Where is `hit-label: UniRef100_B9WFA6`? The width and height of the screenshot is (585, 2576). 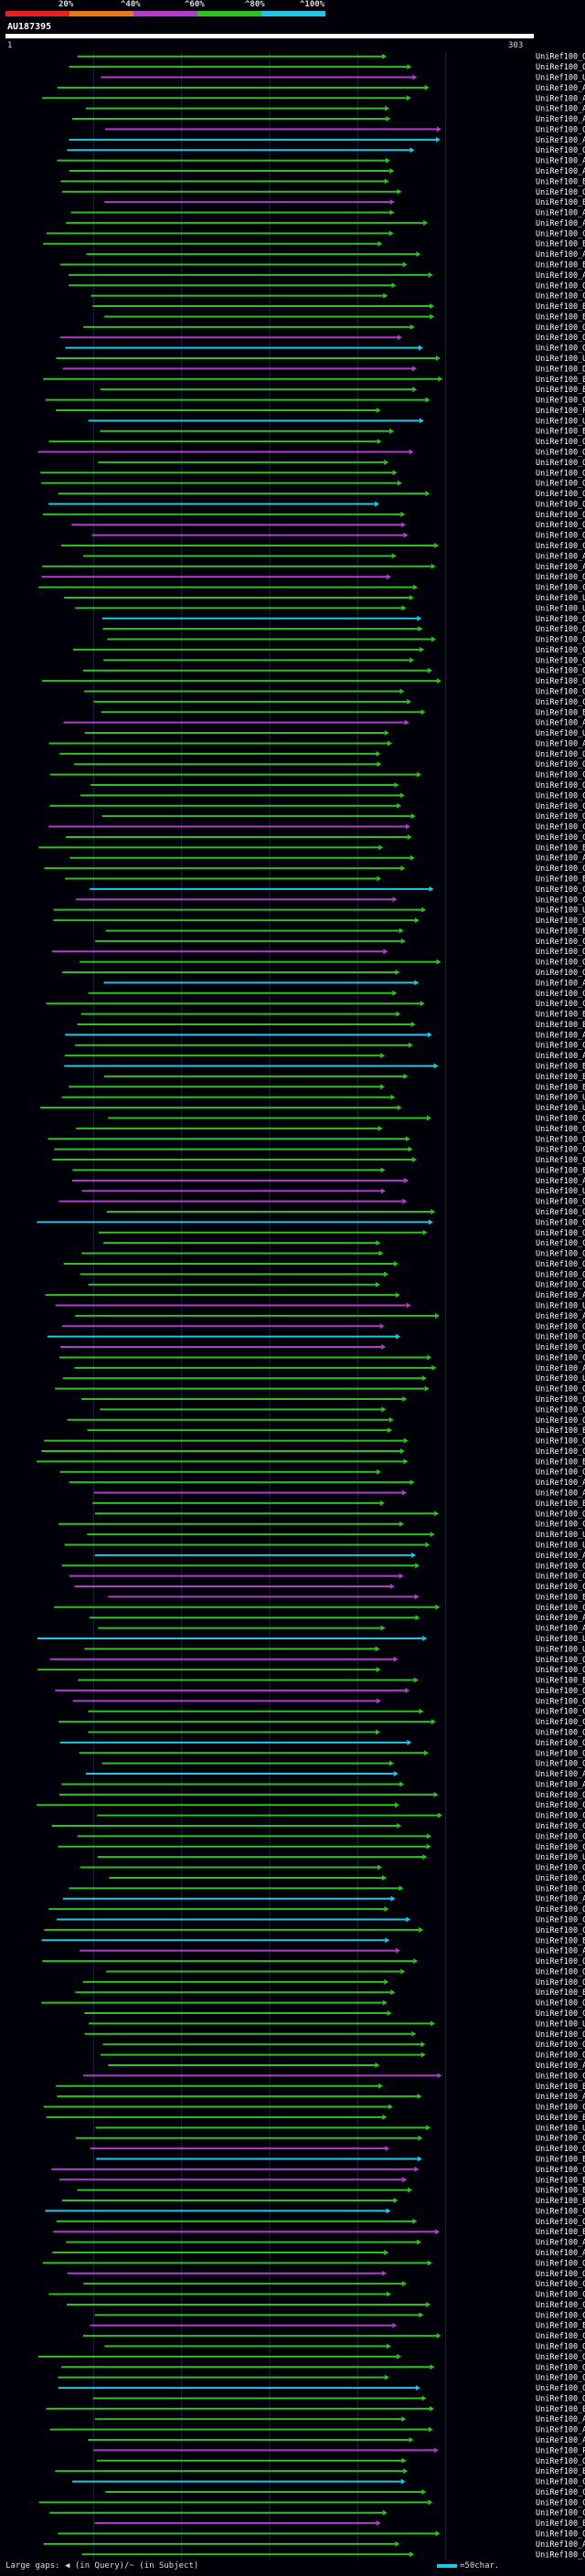 hit-label: UniRef100_B9WFA6 is located at coordinates (561, 1067).